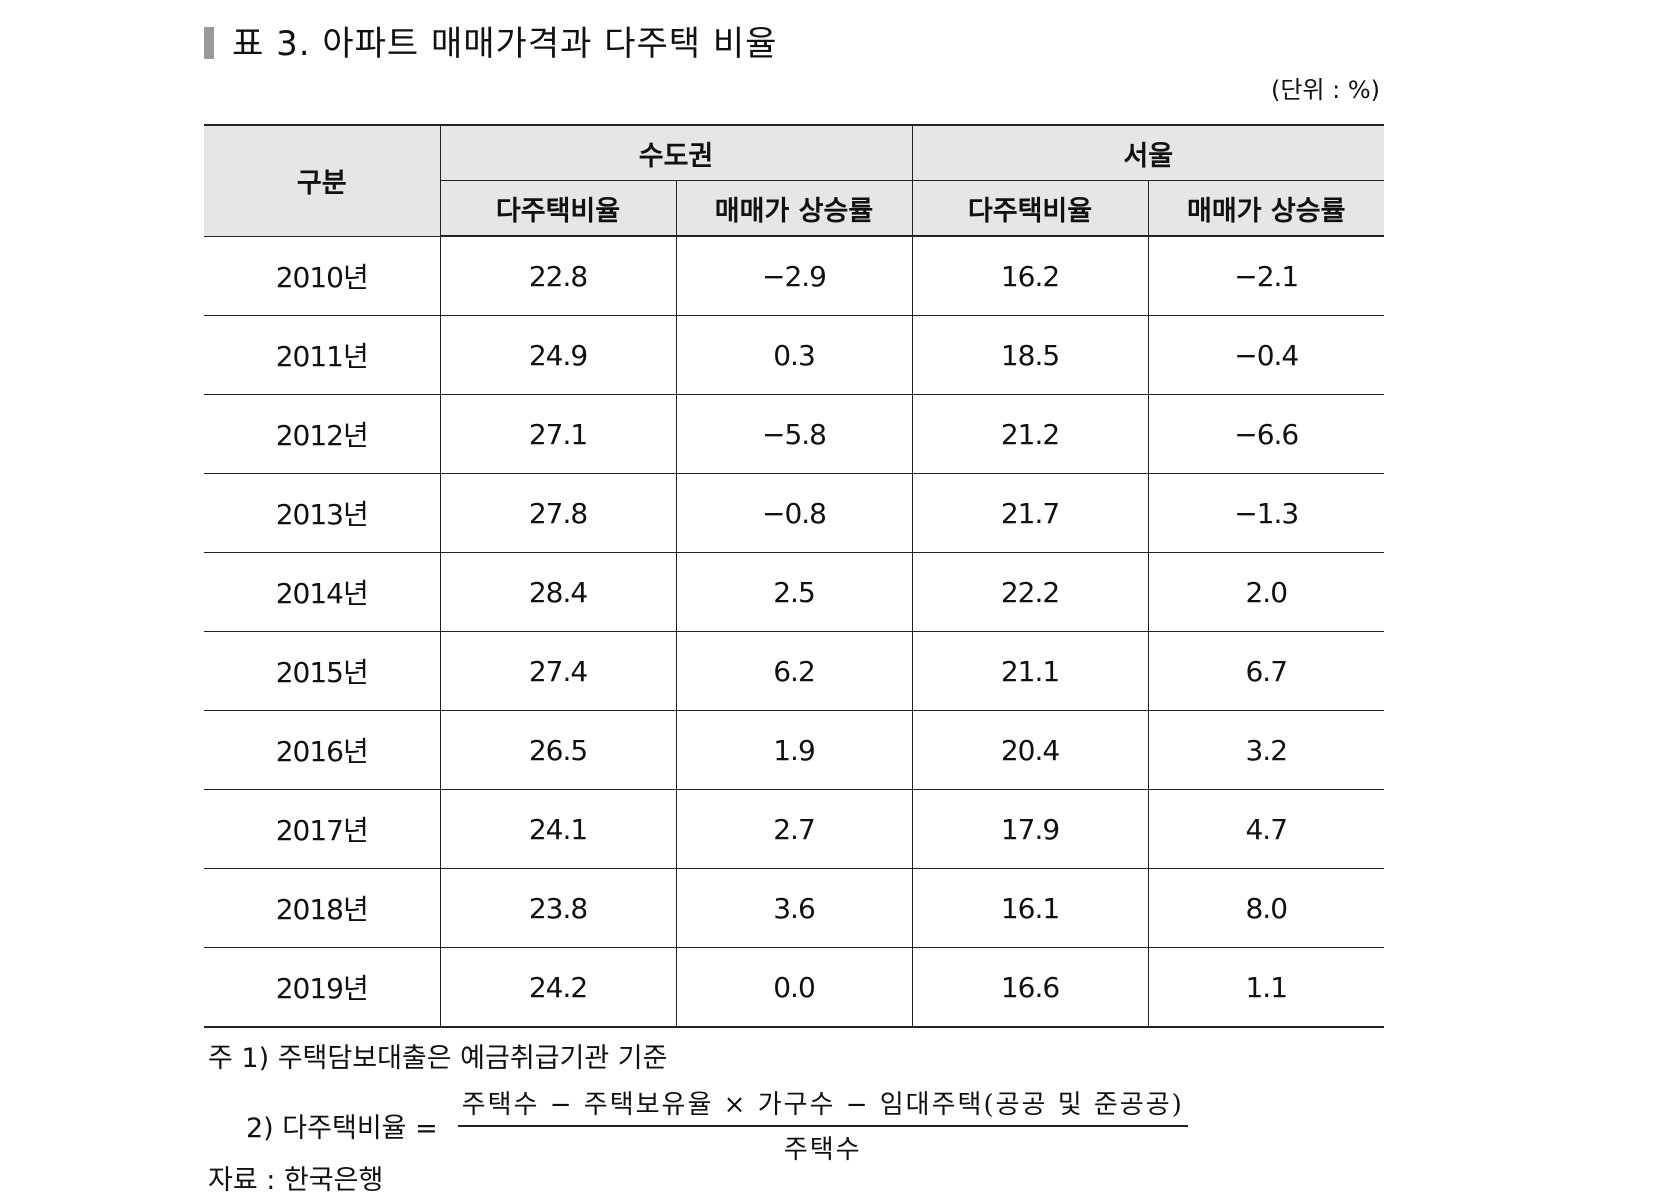  I want to click on cell-metro-rate: −5.8, so click(794, 434).